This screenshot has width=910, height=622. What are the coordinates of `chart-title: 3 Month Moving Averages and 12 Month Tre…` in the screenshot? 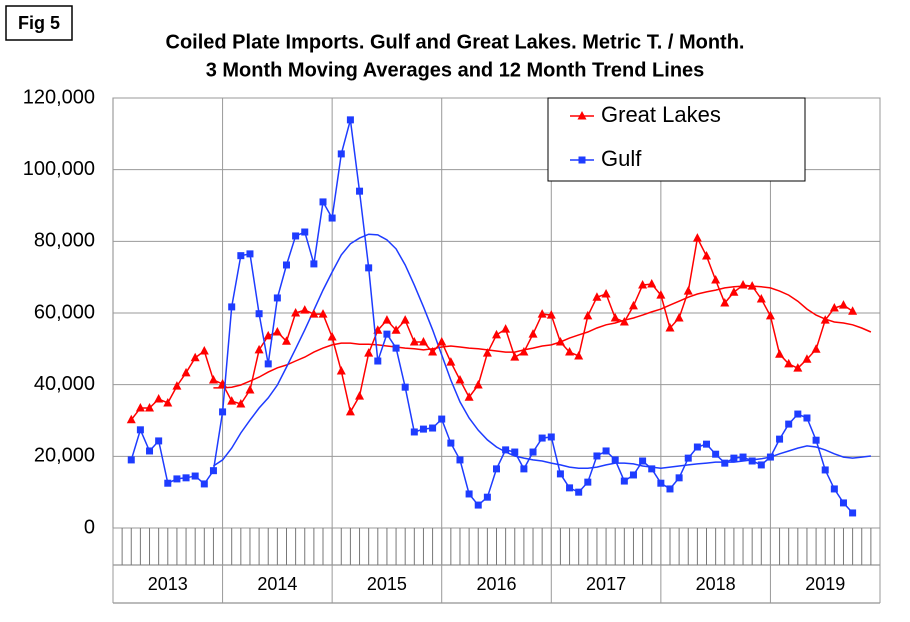 It's located at (455, 70).